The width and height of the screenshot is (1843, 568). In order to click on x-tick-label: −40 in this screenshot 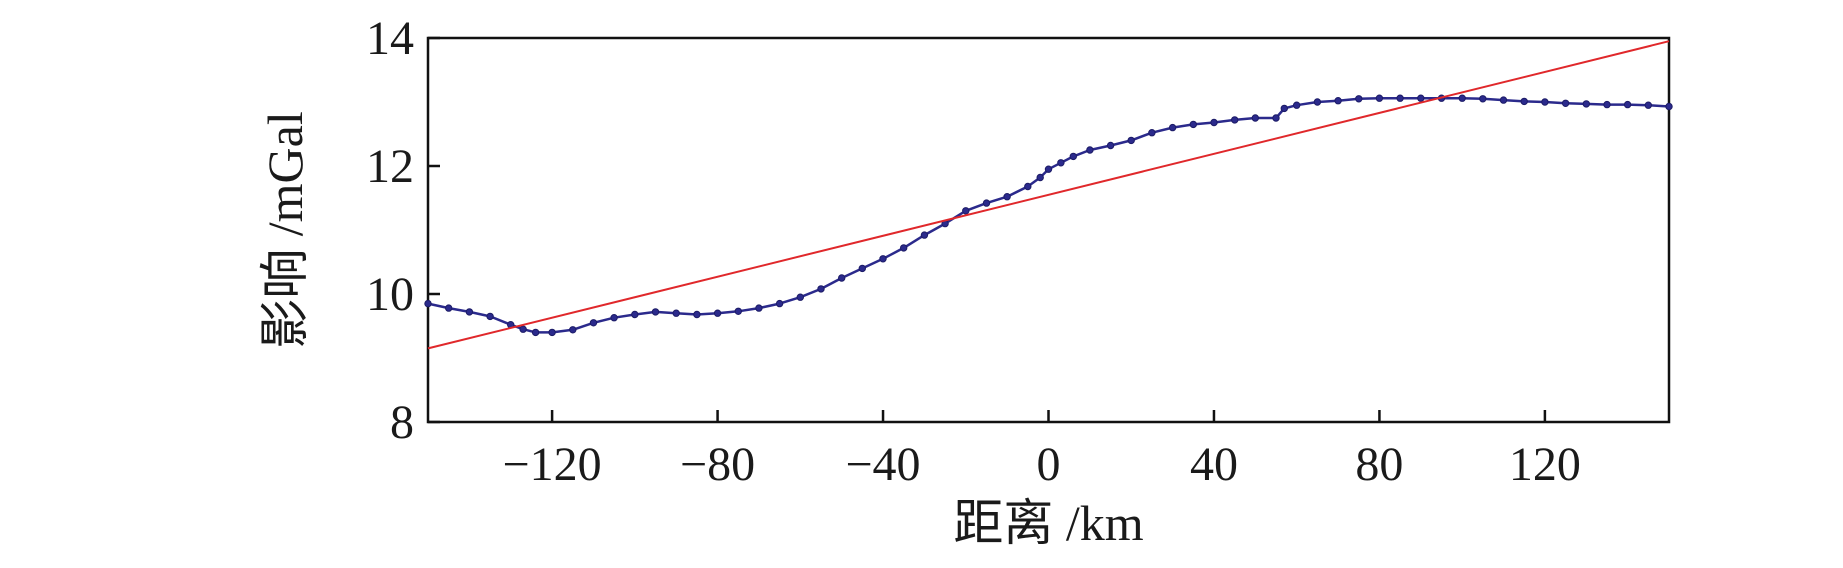, I will do `click(882, 464)`.